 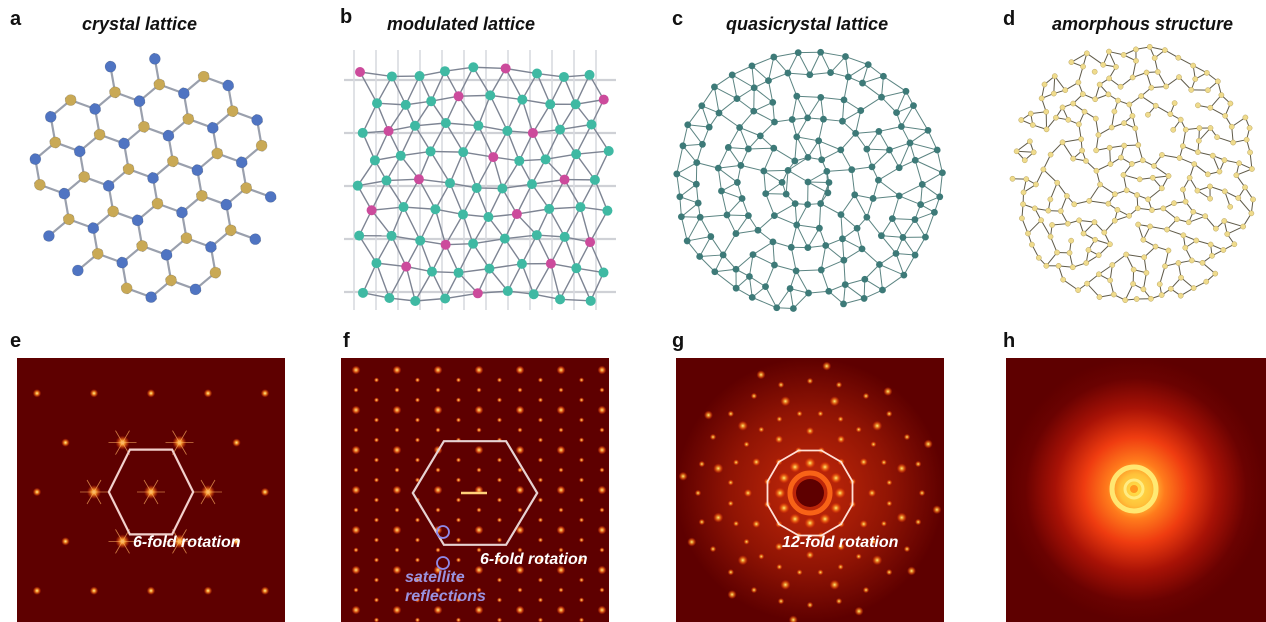 I want to click on panel-letter-g: g, so click(x=678, y=341).